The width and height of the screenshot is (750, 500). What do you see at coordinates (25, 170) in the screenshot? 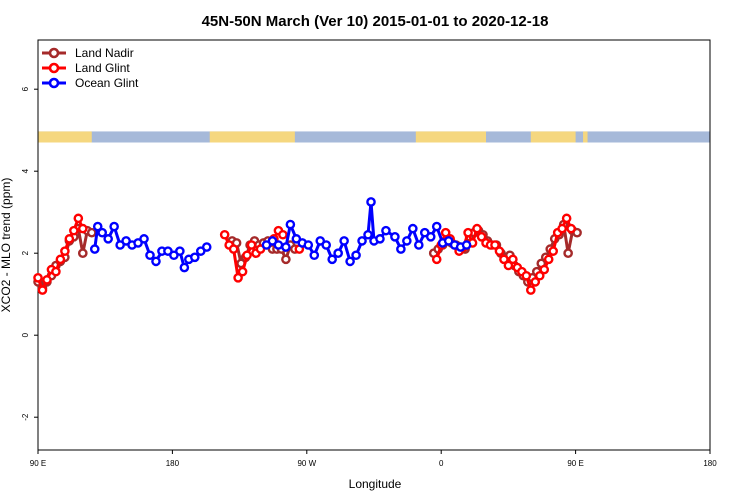
I see `y-tick-label: 4` at bounding box center [25, 170].